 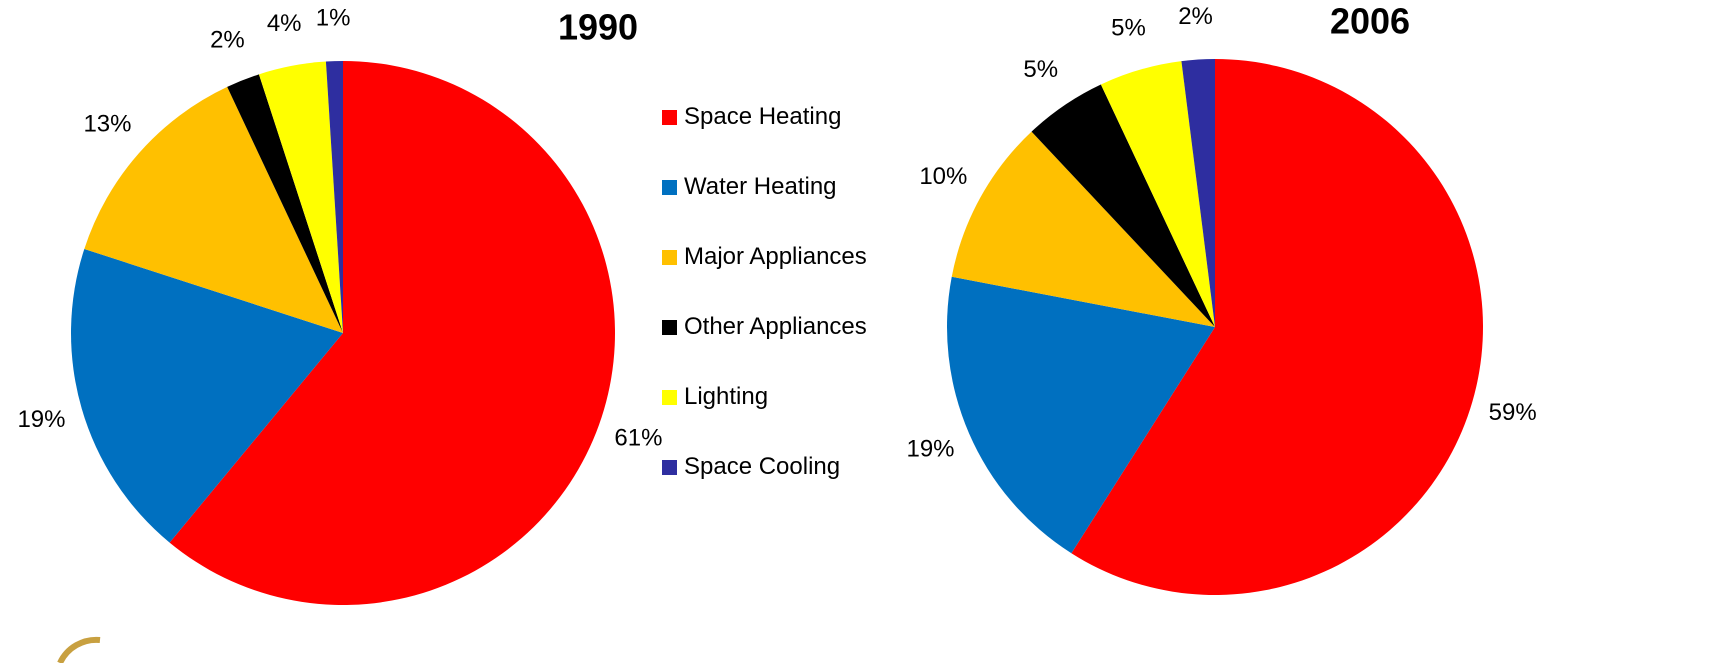 I want to click on legend-label: Space Heating, so click(x=763, y=116).